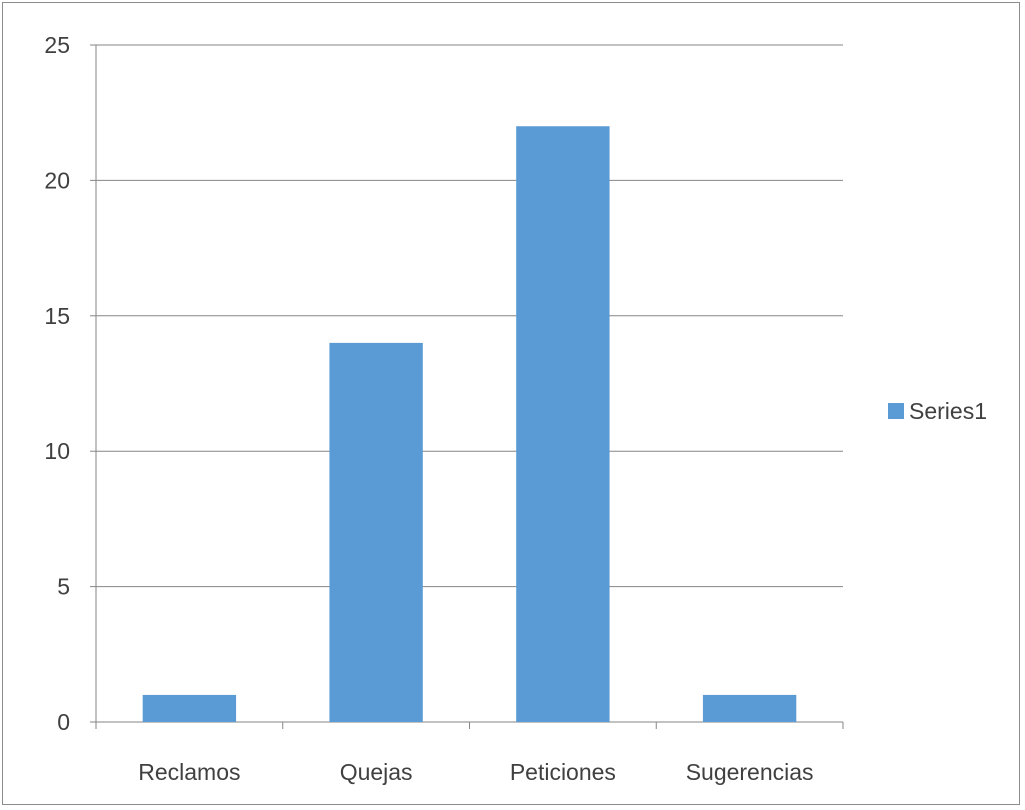  Describe the element at coordinates (57, 45) in the screenshot. I see `y-tick-label: 25` at that location.